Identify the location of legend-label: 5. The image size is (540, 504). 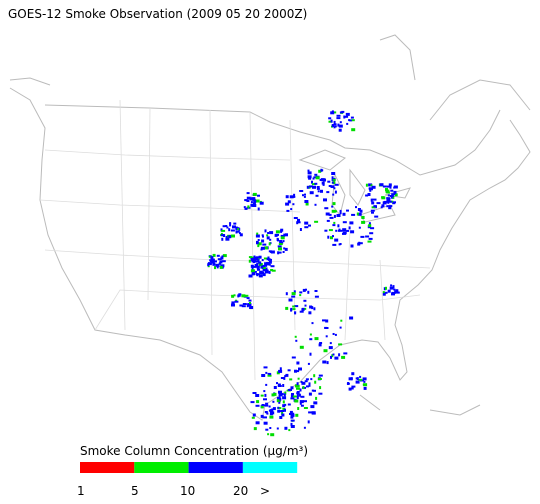
(135, 491).